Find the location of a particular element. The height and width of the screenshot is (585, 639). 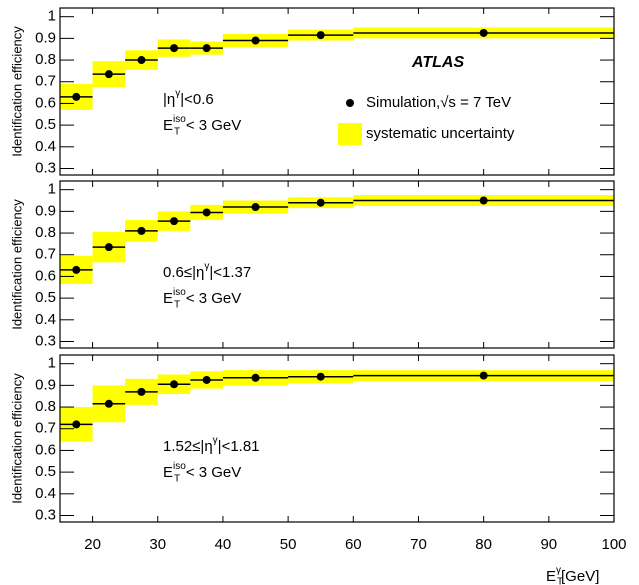

x-tick-label: 80 is located at coordinates (483, 544).